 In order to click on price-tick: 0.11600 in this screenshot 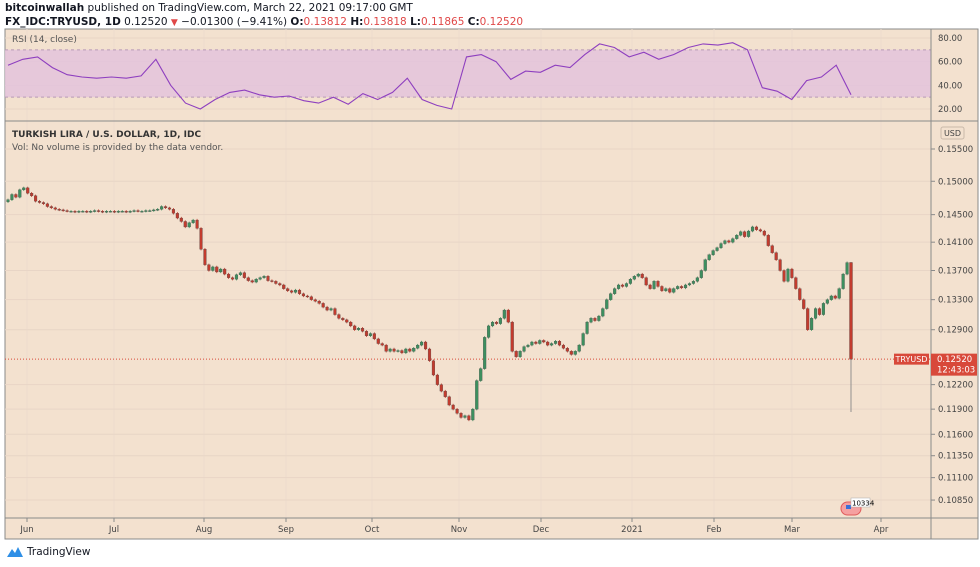, I will do `click(955, 435)`.